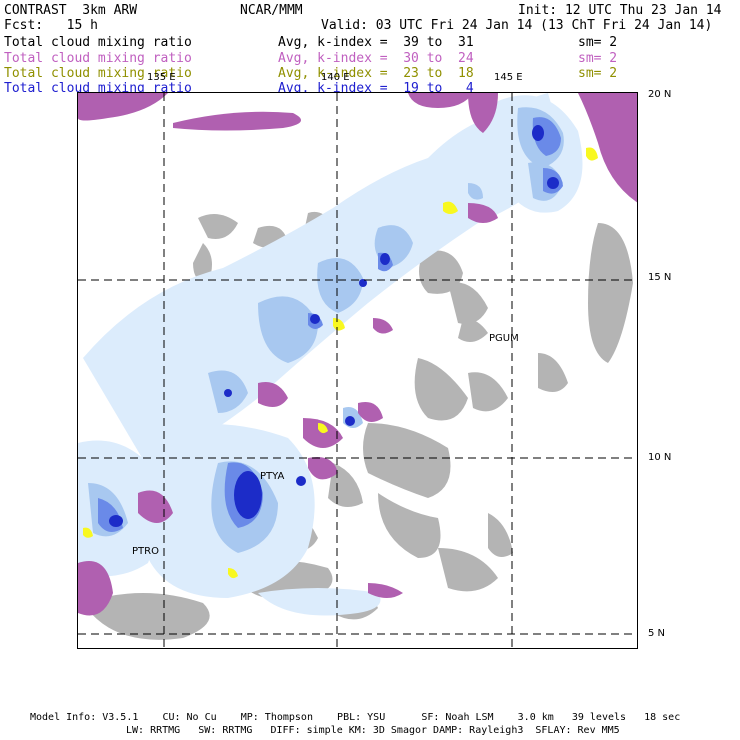 The width and height of the screenshot is (740, 740). Describe the element at coordinates (71, 10) in the screenshot. I see `plot-title: CONTRAST 3km ARW` at that location.